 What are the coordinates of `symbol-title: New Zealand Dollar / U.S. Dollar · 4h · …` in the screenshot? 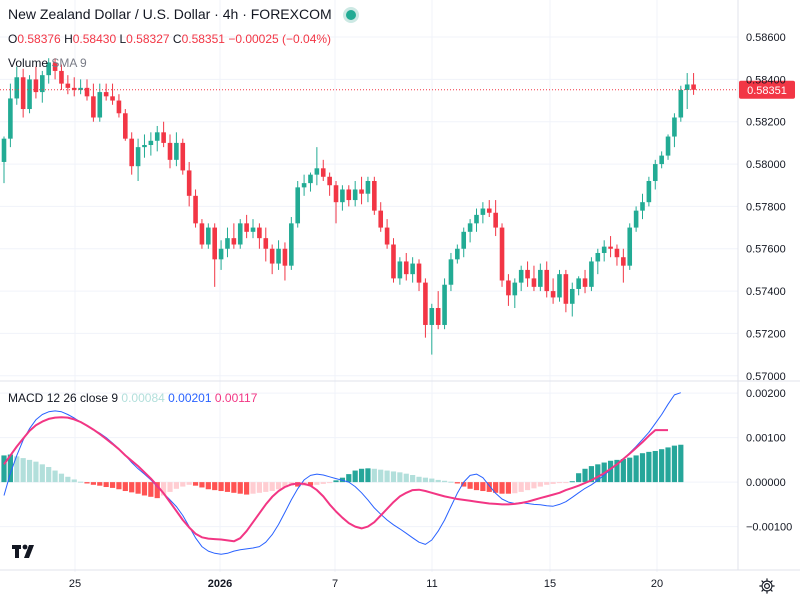 It's located at (170, 14).